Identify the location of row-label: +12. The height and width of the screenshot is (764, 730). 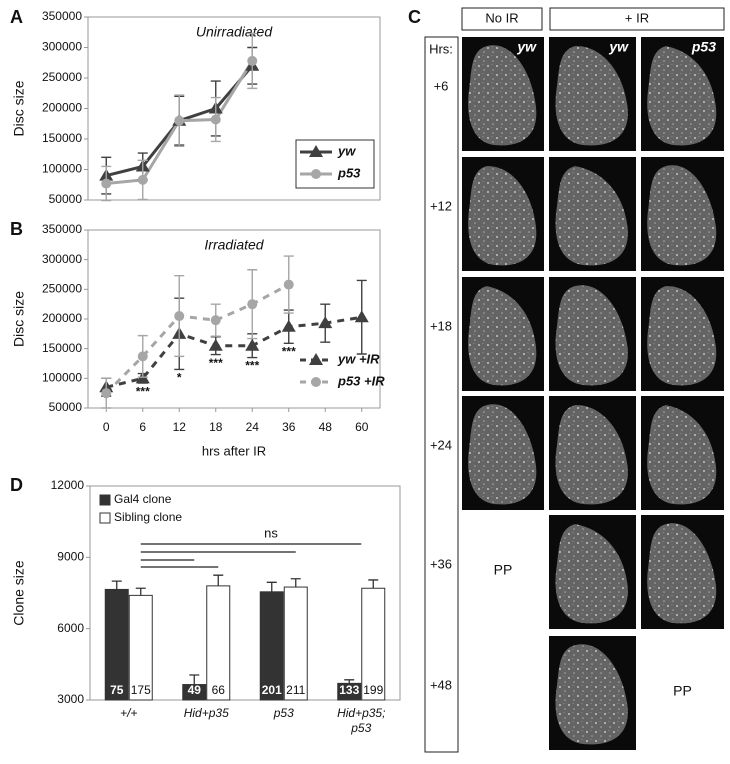
(441, 205).